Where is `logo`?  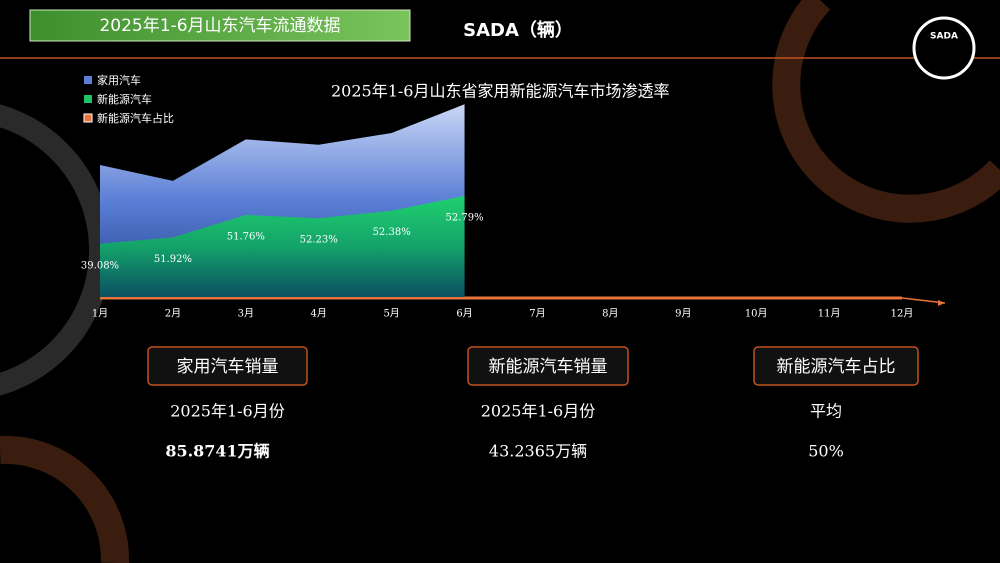 logo is located at coordinates (944, 48).